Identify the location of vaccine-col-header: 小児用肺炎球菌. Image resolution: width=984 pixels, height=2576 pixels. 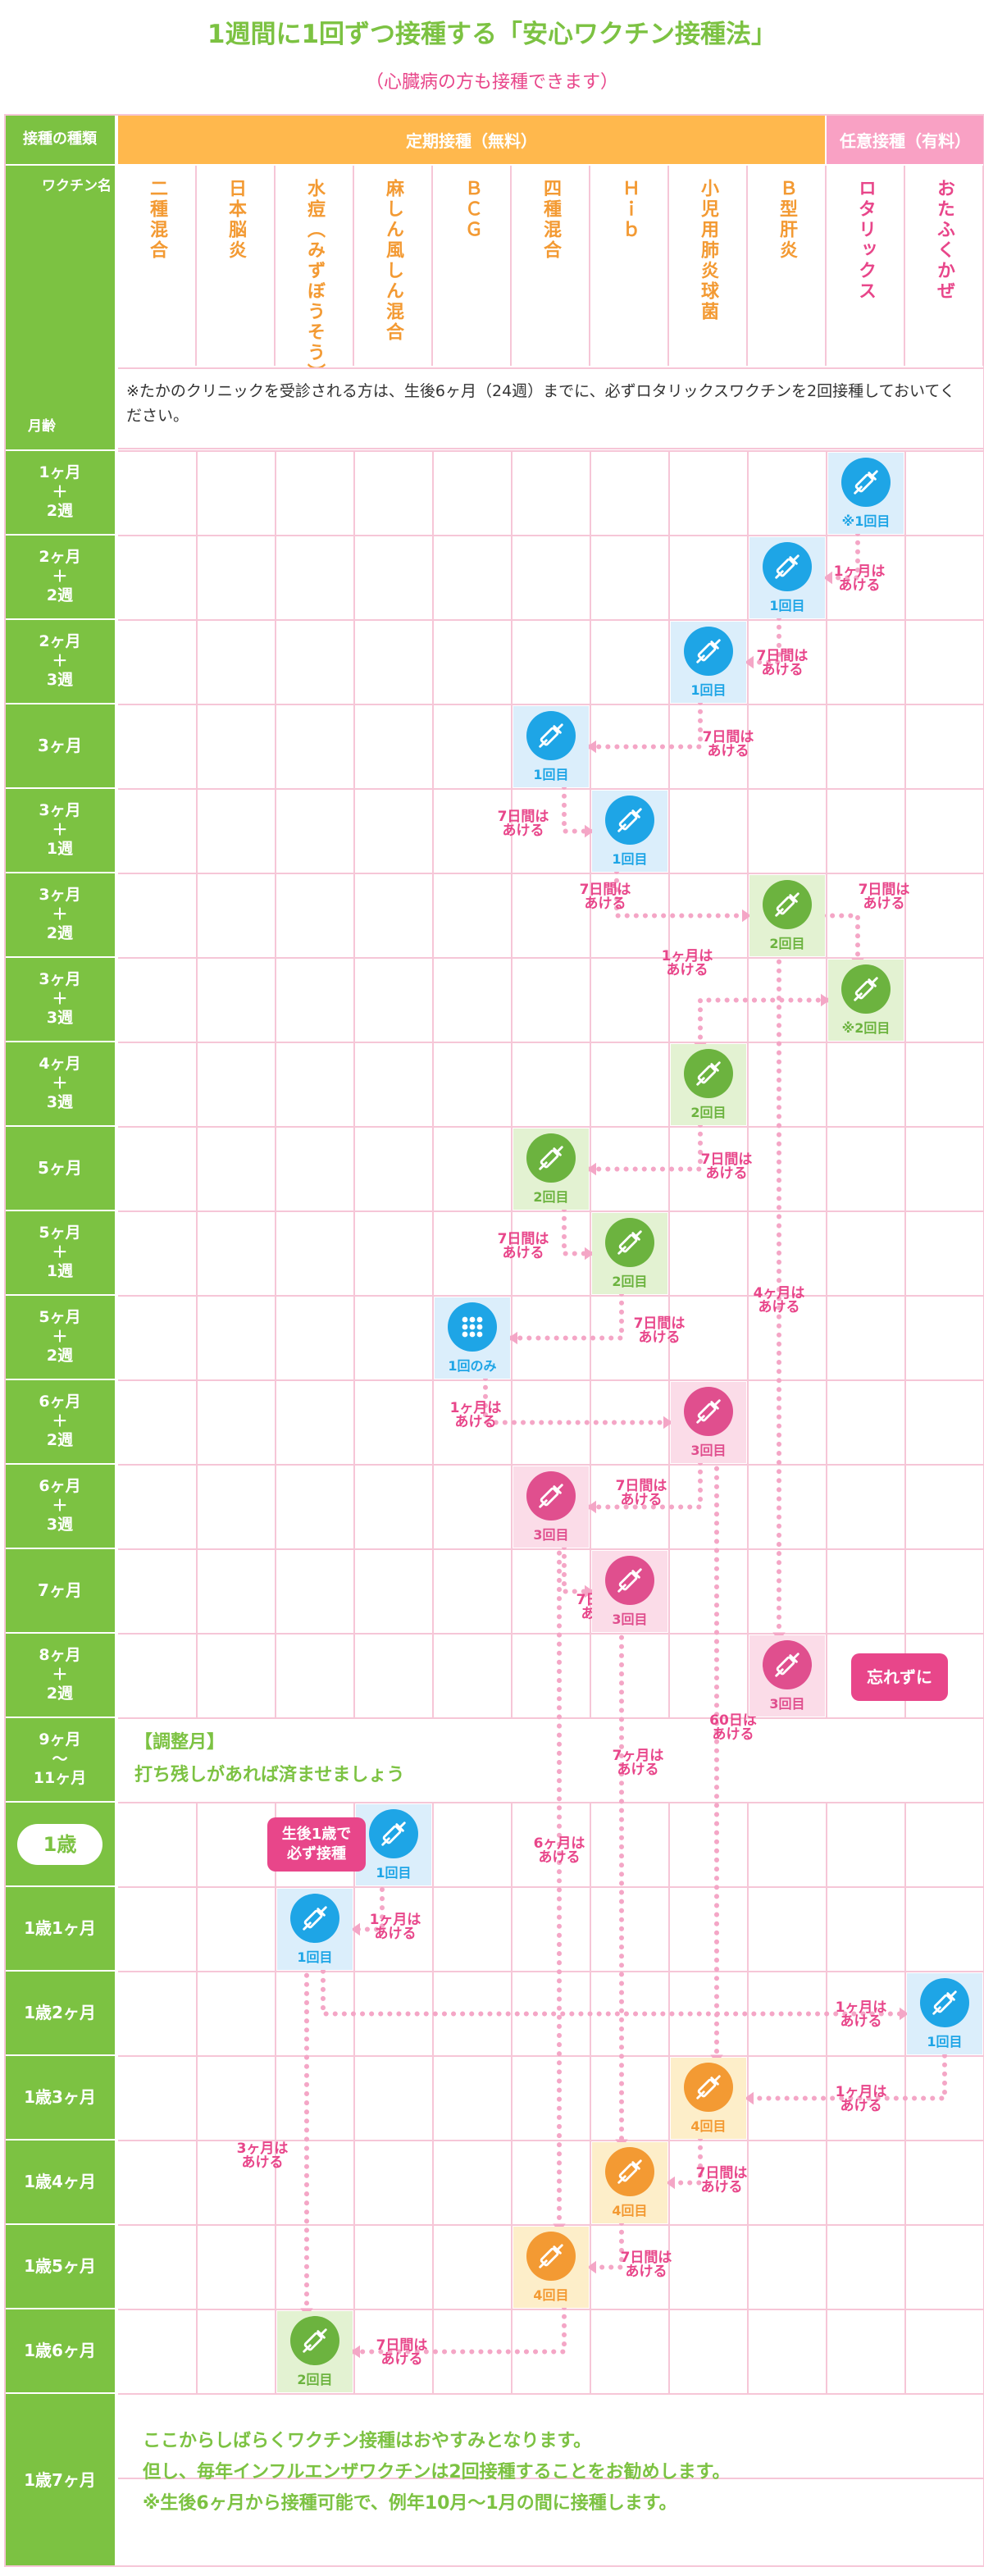
(708, 266).